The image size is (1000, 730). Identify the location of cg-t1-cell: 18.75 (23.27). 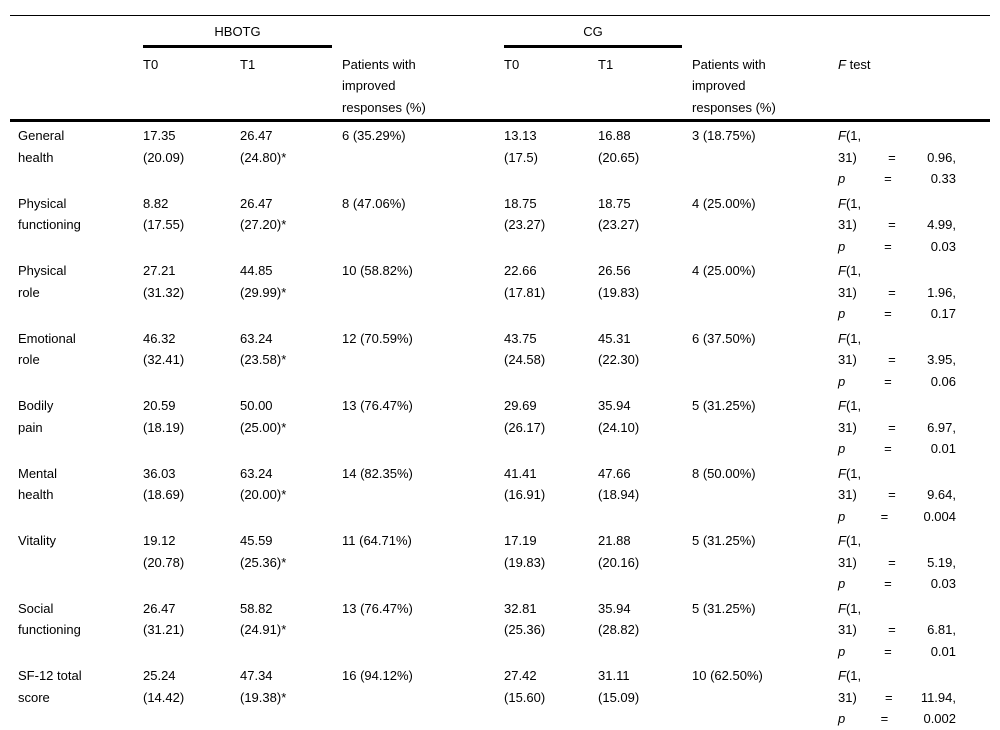
(619, 214).